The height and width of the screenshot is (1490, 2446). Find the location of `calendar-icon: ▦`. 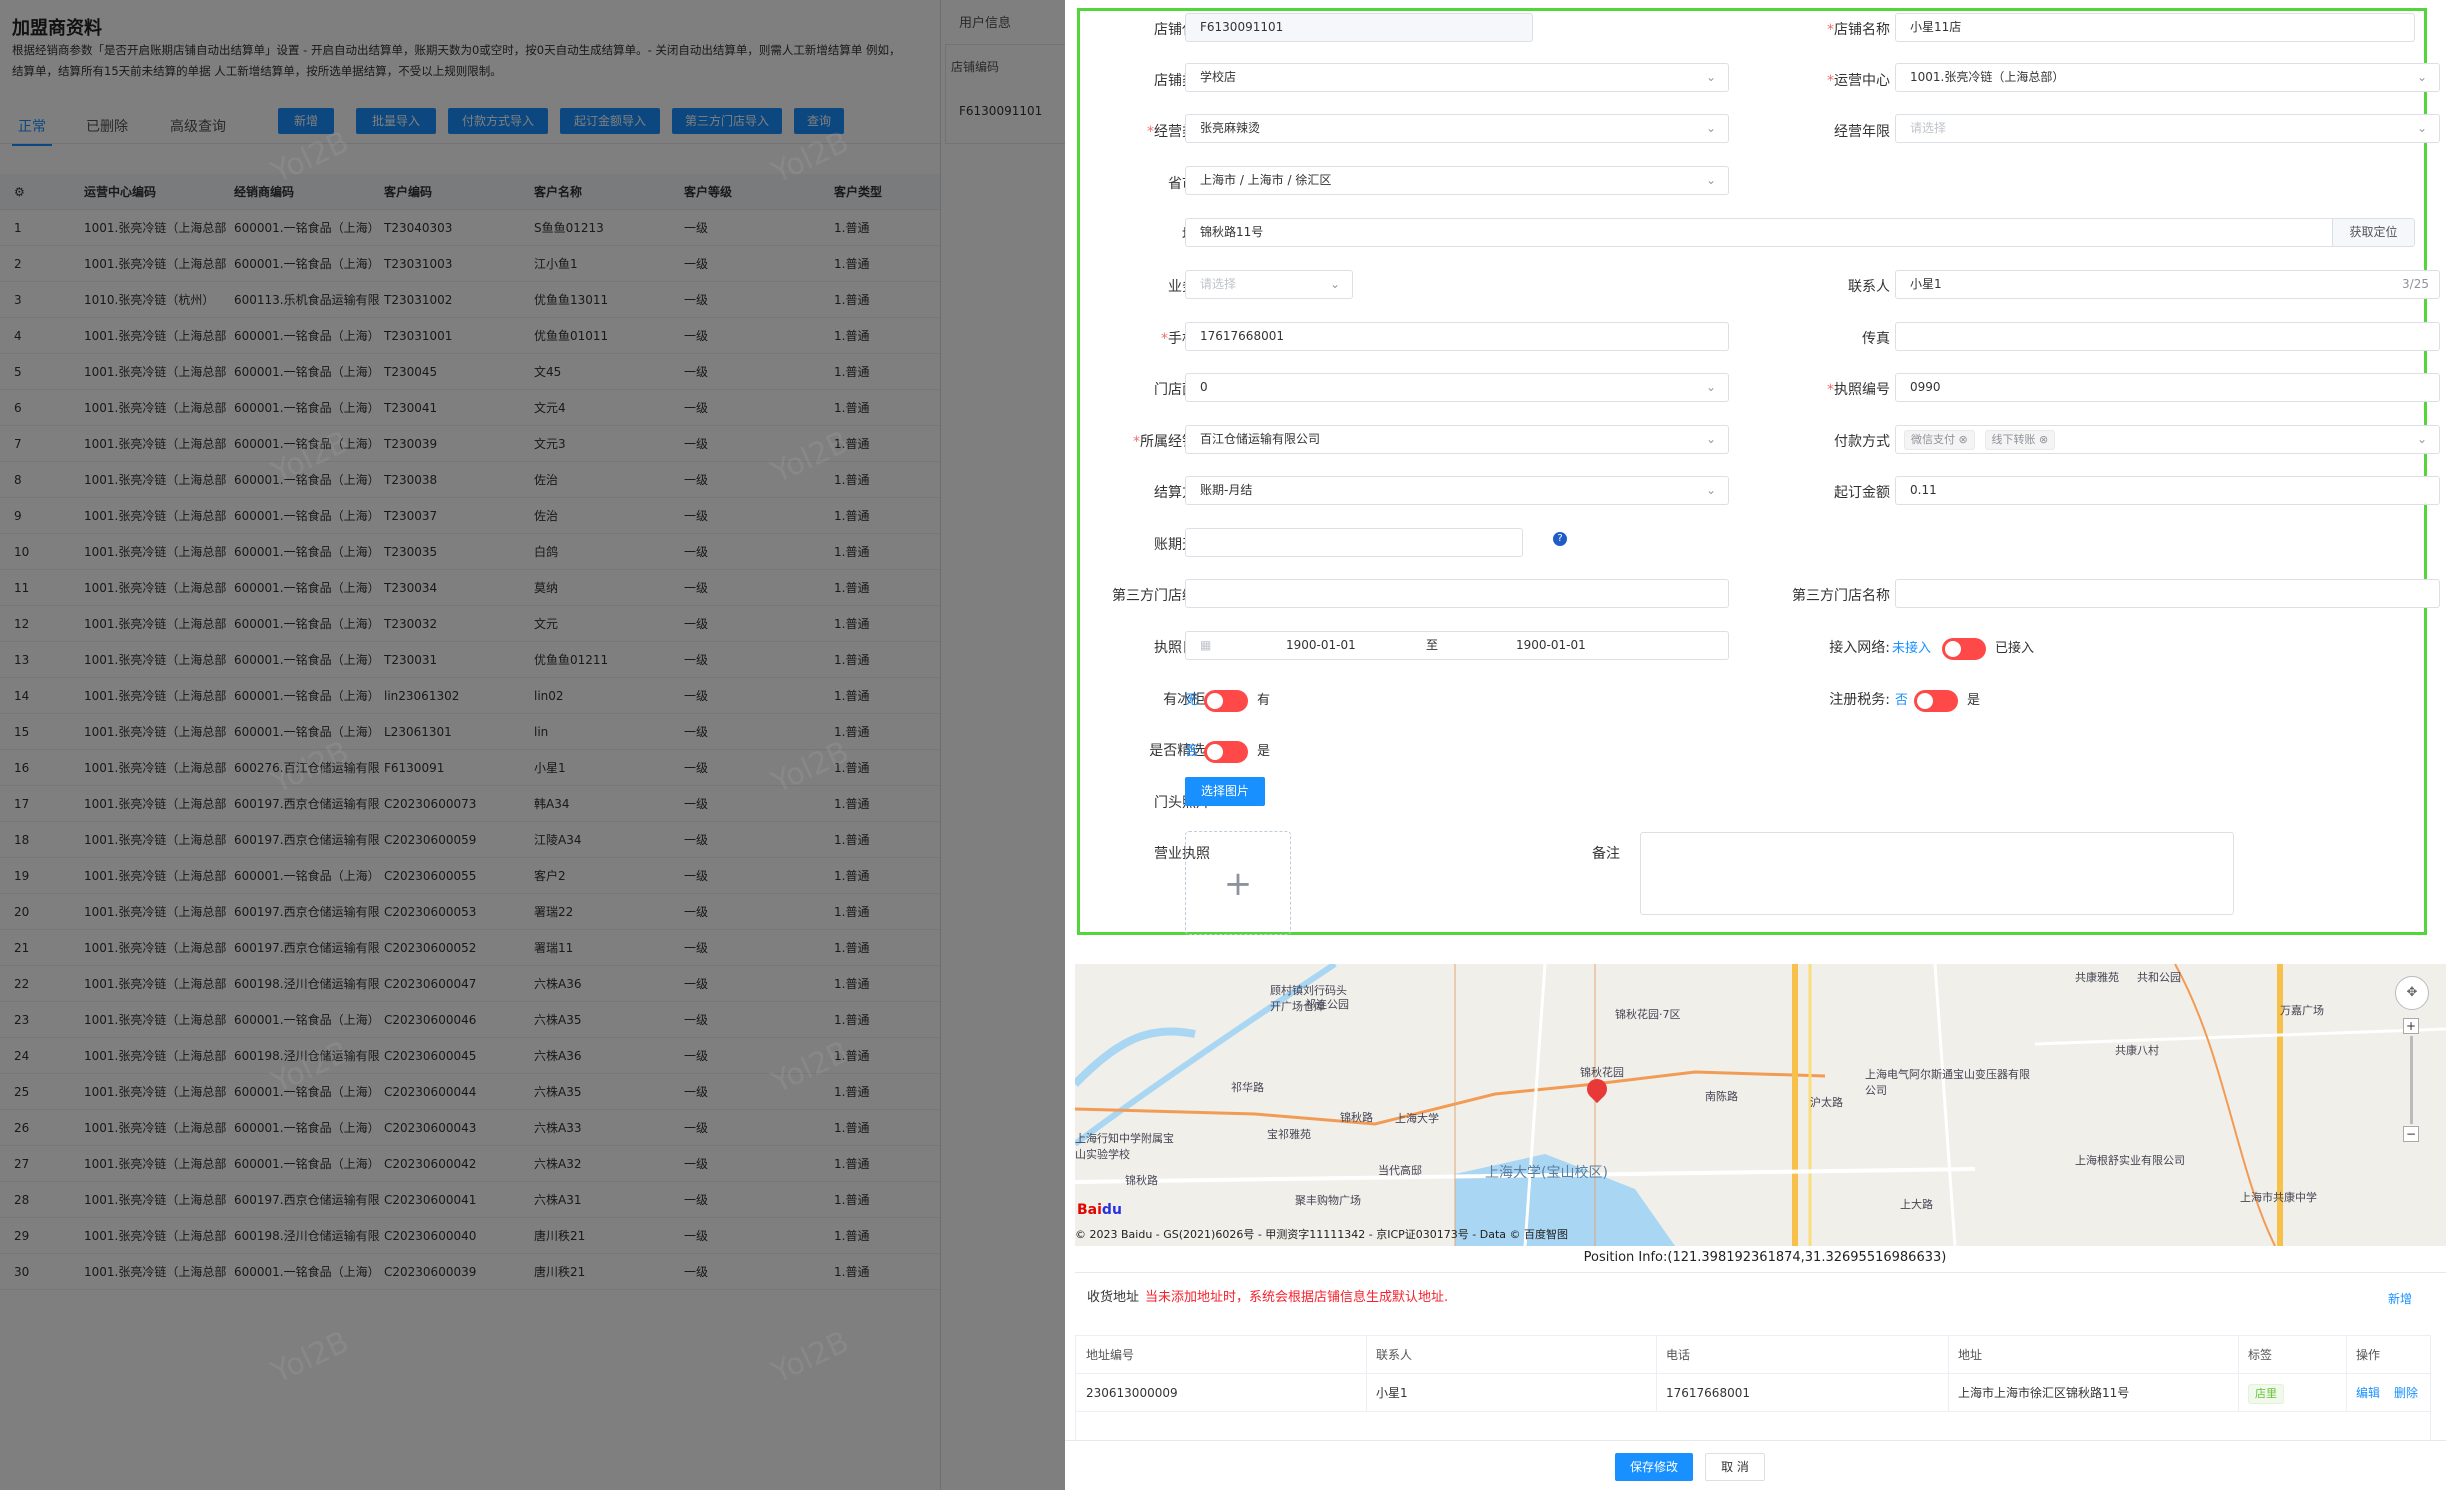

calendar-icon: ▦ is located at coordinates (1206, 645).